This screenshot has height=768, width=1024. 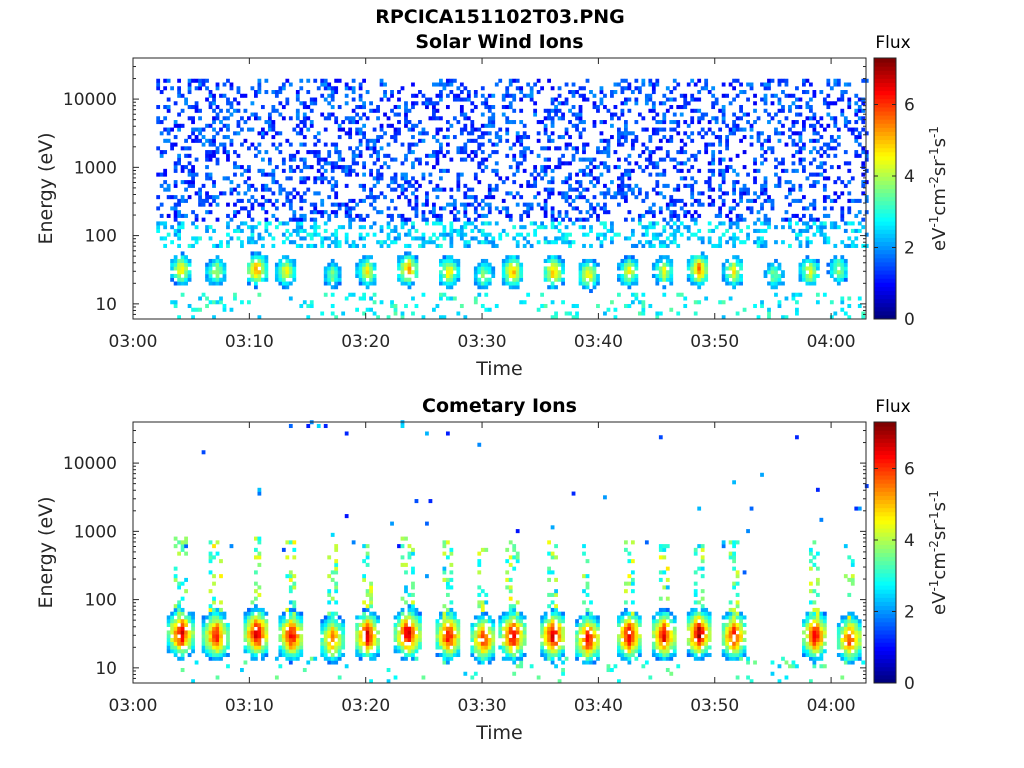 What do you see at coordinates (499, 42) in the screenshot?
I see `panel-title: Solar Wind Ions` at bounding box center [499, 42].